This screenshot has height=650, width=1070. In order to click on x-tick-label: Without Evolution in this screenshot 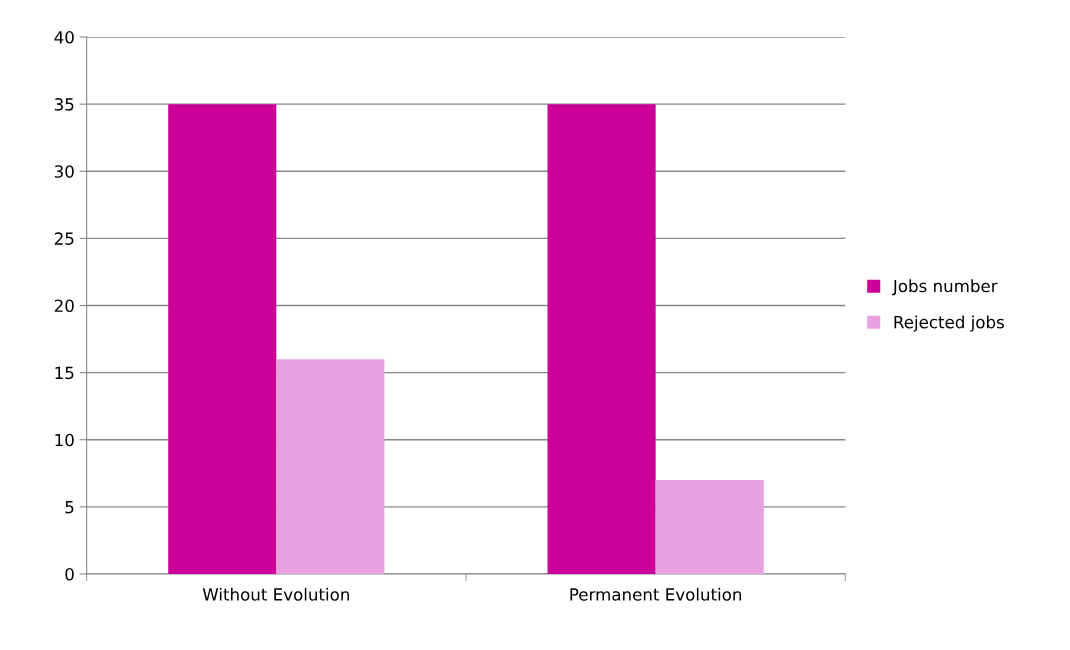, I will do `click(275, 594)`.